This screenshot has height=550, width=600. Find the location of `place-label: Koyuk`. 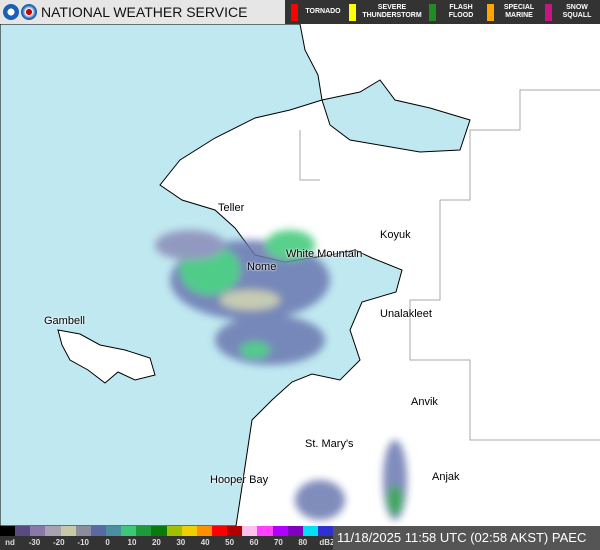

place-label: Koyuk is located at coordinates (395, 235).